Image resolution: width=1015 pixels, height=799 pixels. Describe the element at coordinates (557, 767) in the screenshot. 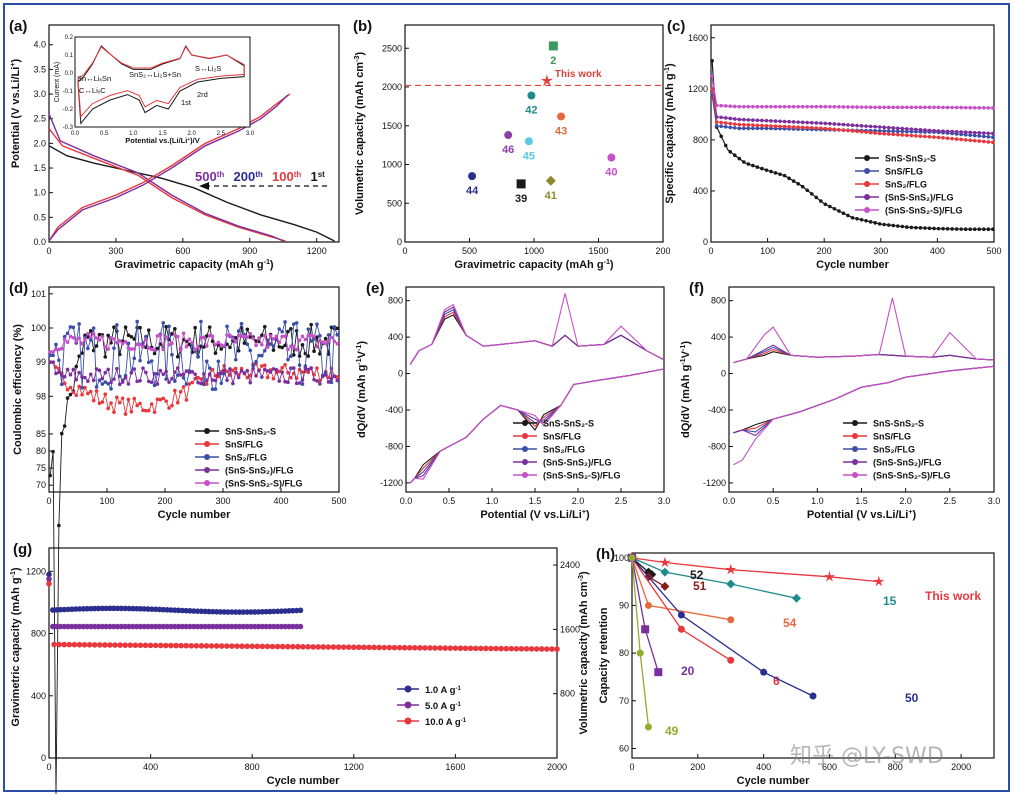

I see `x-tick-label: 2000` at that location.